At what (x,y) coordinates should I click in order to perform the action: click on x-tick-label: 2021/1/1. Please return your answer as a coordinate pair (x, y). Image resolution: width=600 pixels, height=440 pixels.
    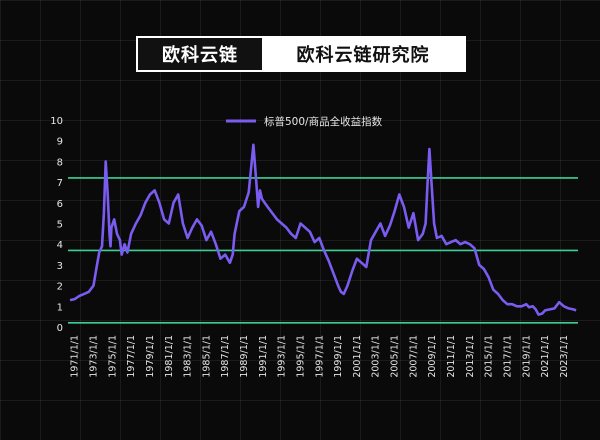
    Looking at the image, I should click on (545, 356).